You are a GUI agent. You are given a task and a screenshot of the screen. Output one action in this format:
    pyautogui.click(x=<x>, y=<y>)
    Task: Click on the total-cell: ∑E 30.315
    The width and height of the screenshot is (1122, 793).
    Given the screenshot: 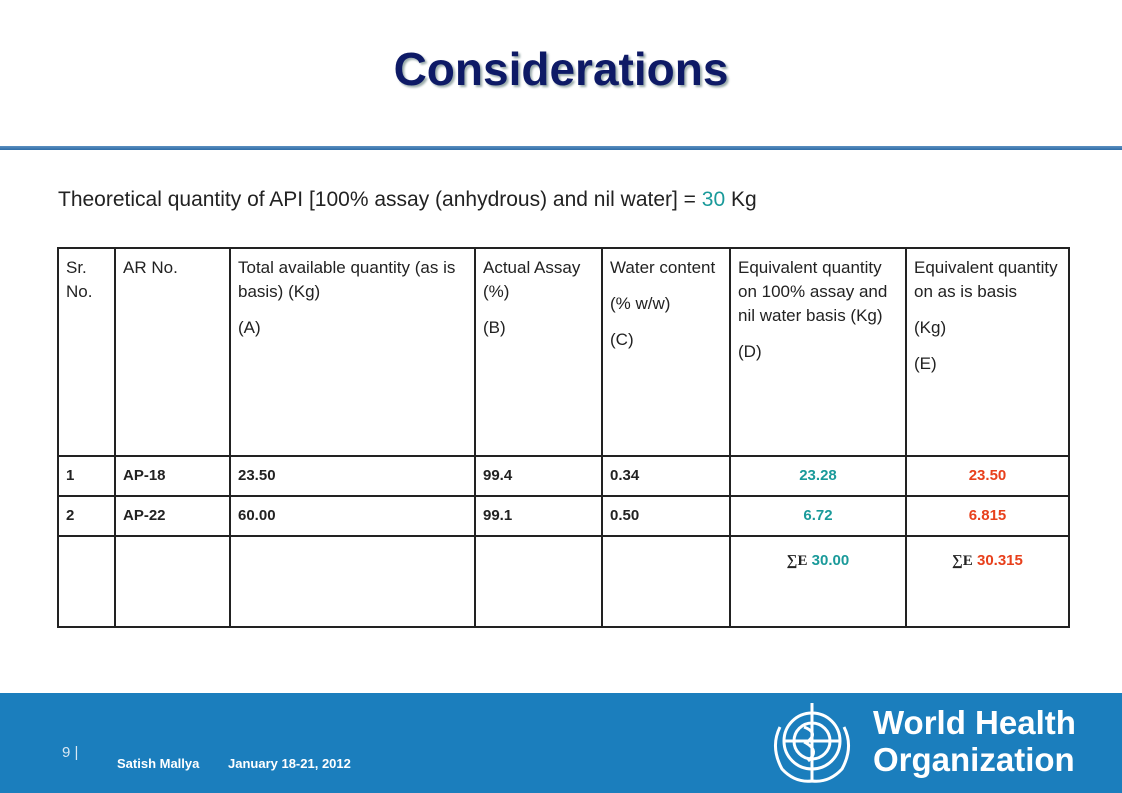 What is the action you would take?
    pyautogui.click(x=987, y=581)
    